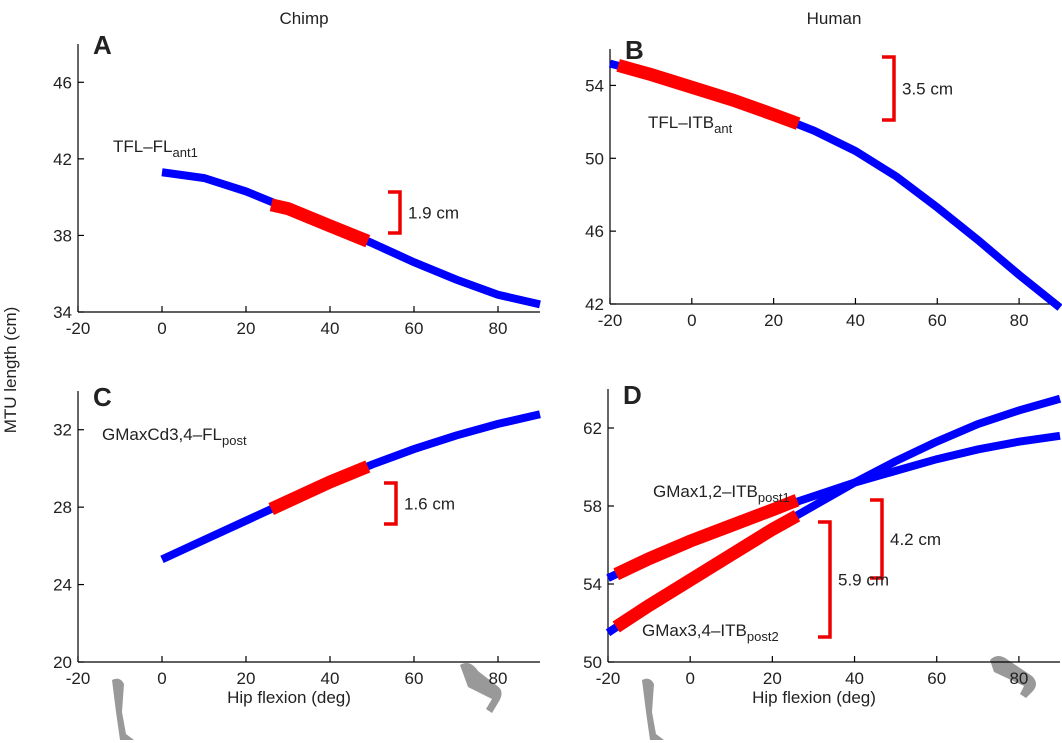 The width and height of the screenshot is (1062, 743). I want to click on curve-label-text: TFL–FL, so click(143, 146).